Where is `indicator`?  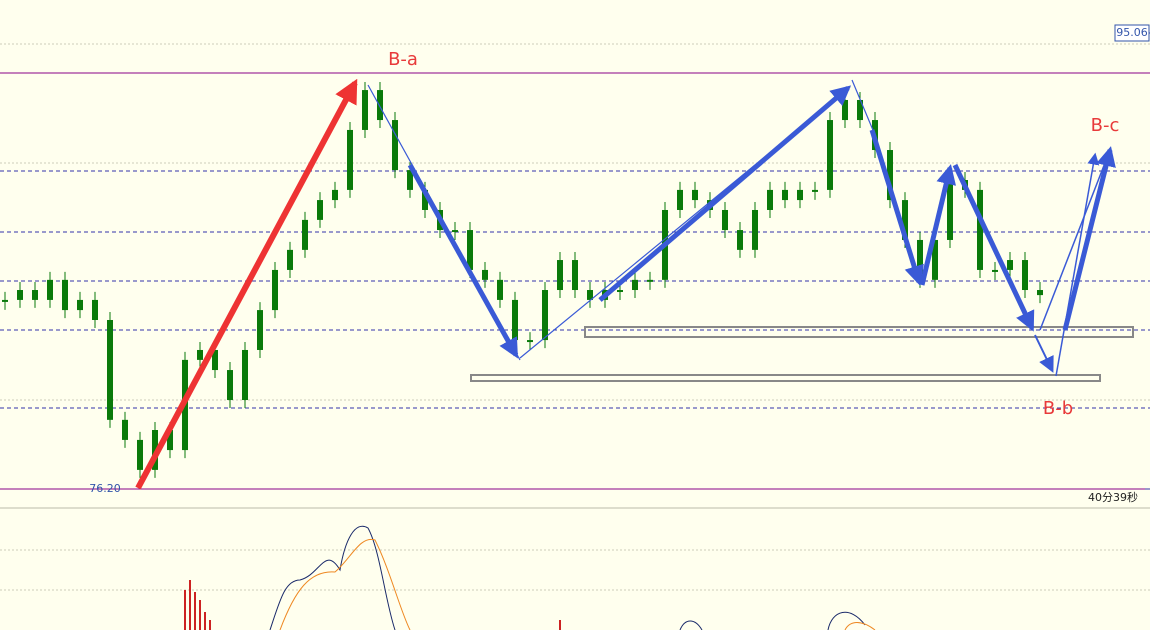
indicator is located at coordinates (530, 577).